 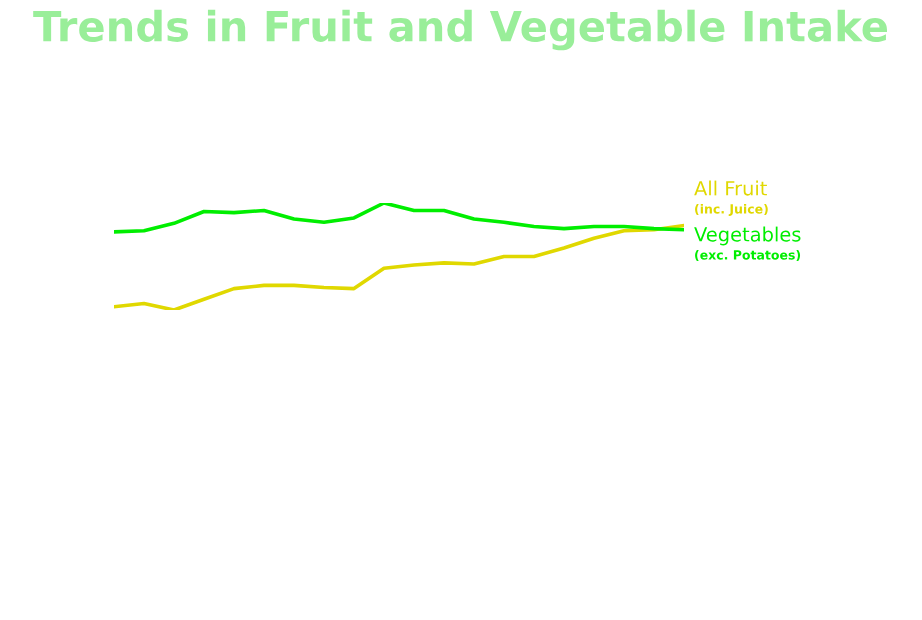 What do you see at coordinates (460, 30) in the screenshot?
I see `chart-title: Trends in Fruit and Vegetable Intake` at bounding box center [460, 30].